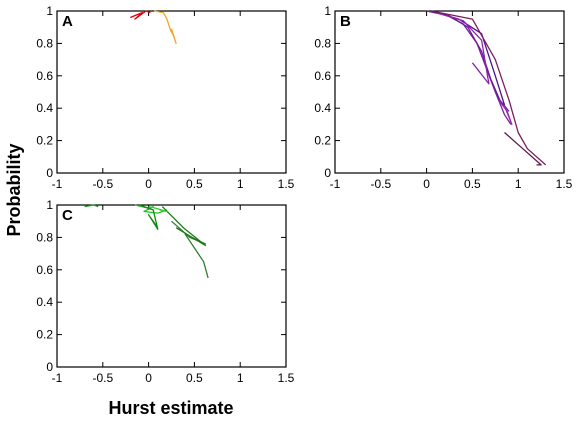 Image resolution: width=576 pixels, height=423 pixels. I want to click on panel-c-letter: C, so click(67, 215).